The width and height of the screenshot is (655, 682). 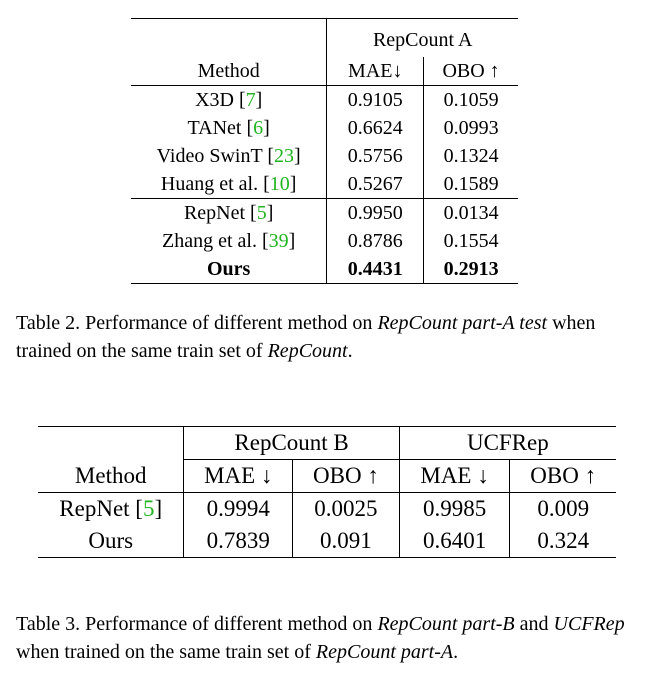 I want to click on obo-cell: 0.1554, so click(x=471, y=241).